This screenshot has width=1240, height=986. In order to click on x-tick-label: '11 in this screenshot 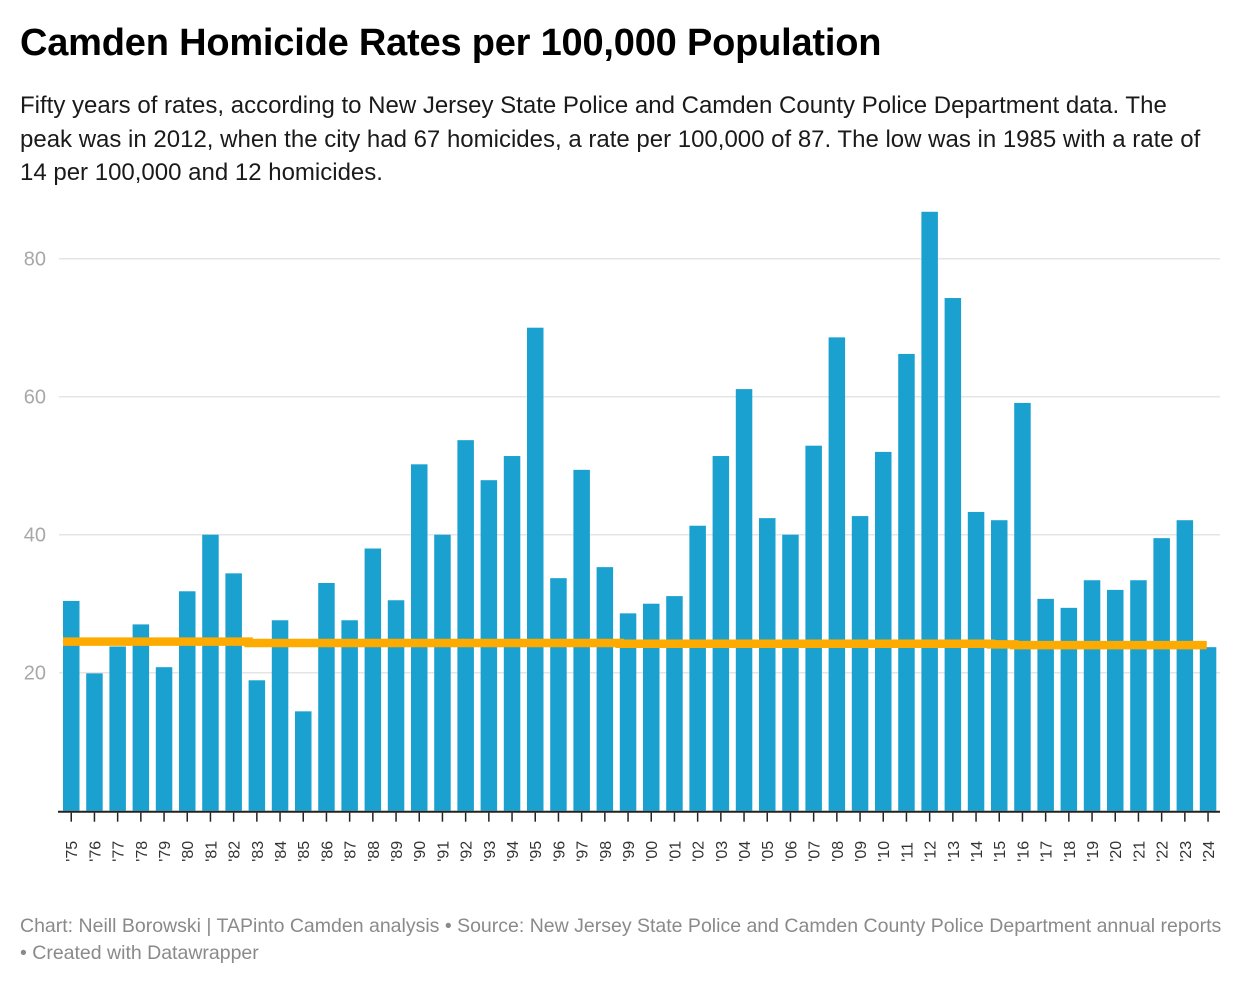, I will do `click(907, 852)`.